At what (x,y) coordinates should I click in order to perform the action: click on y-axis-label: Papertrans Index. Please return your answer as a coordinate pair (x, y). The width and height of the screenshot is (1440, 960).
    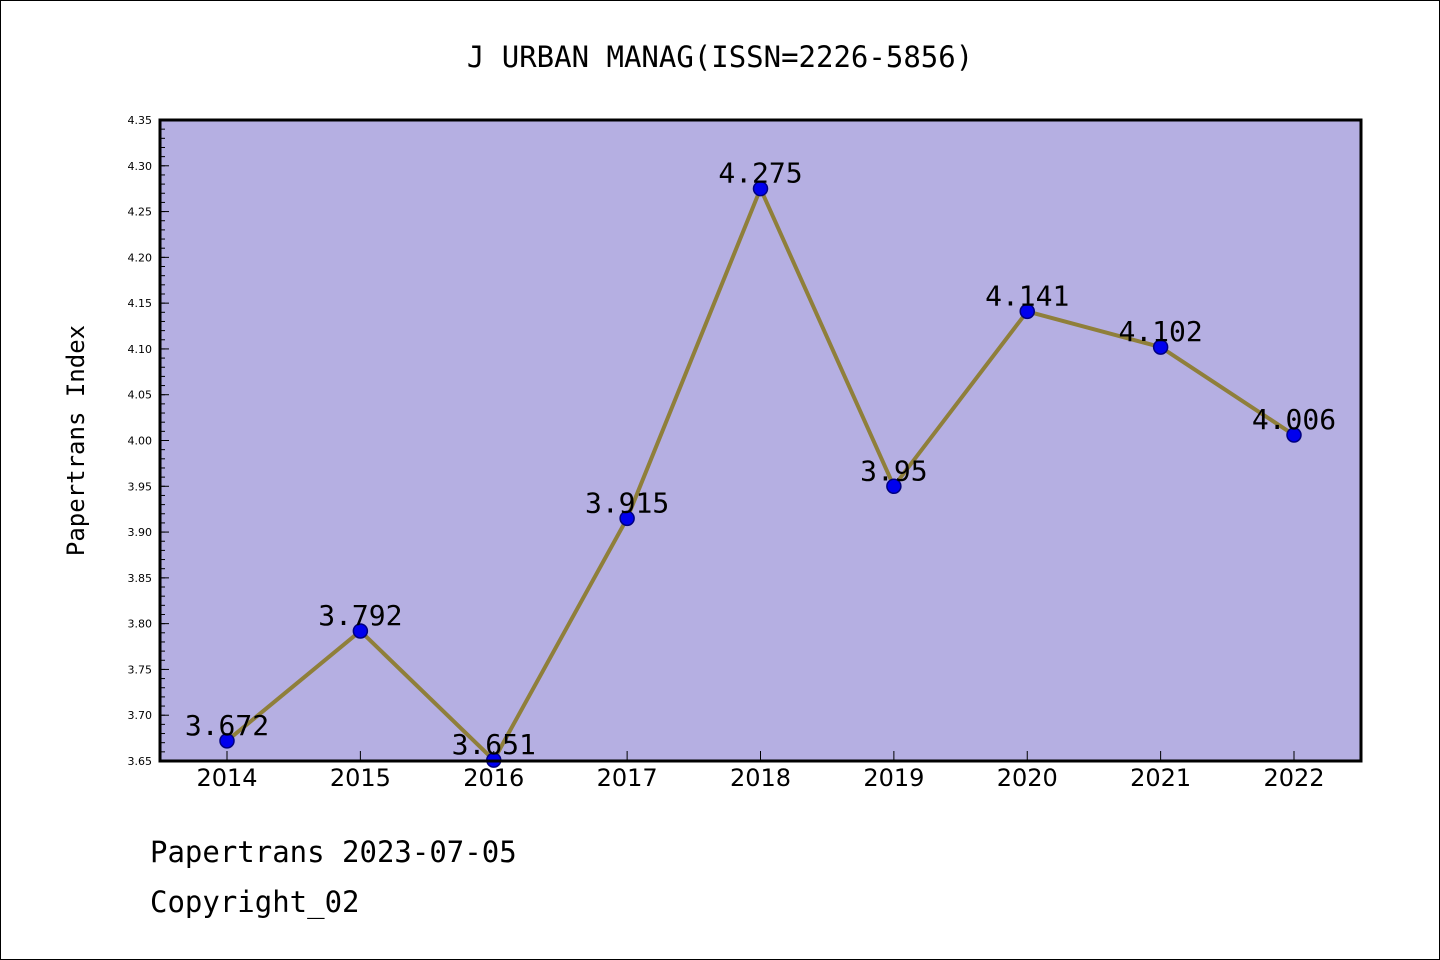
    Looking at the image, I should click on (76, 440).